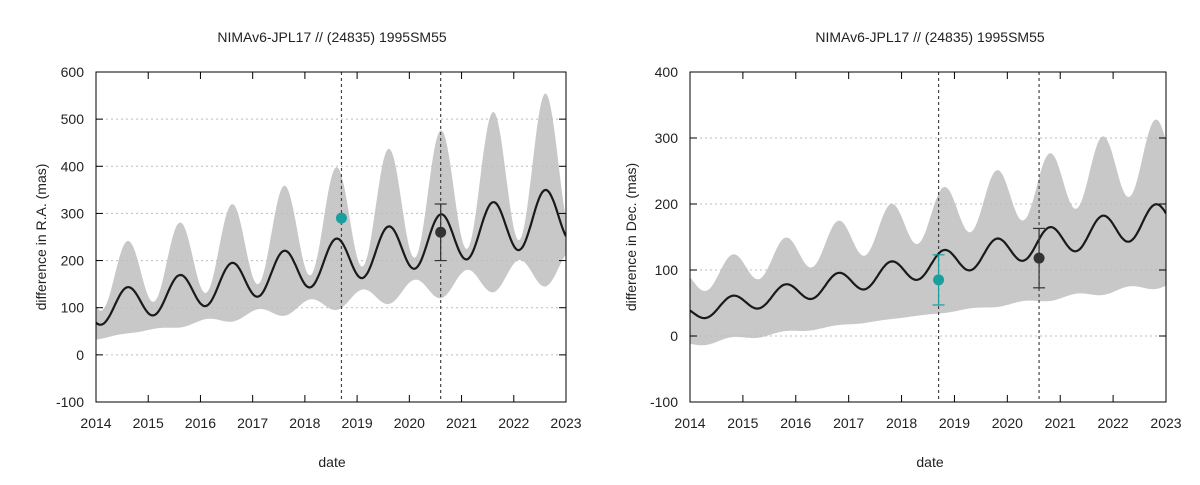  Describe the element at coordinates (200, 423) in the screenshot. I see `ra-x-tick-label: 2016` at that location.